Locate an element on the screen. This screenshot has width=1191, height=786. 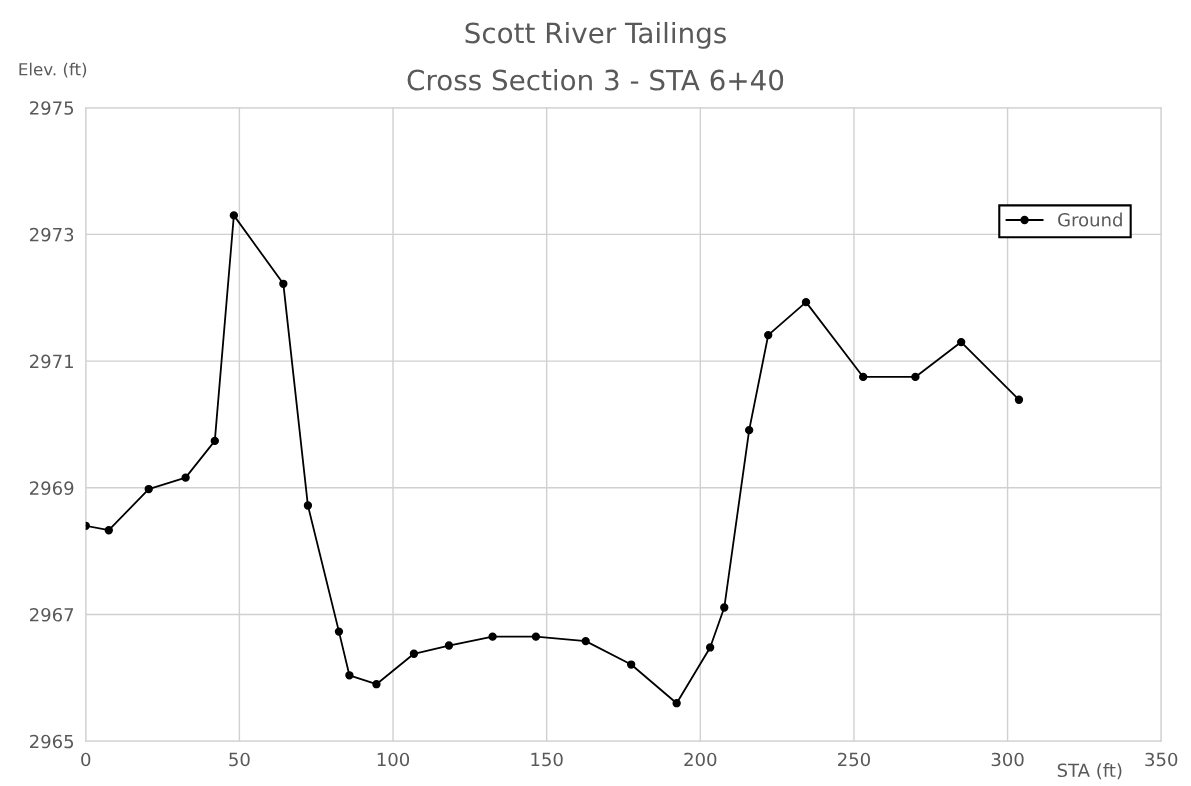
x-tick-label: 100 is located at coordinates (393, 759).